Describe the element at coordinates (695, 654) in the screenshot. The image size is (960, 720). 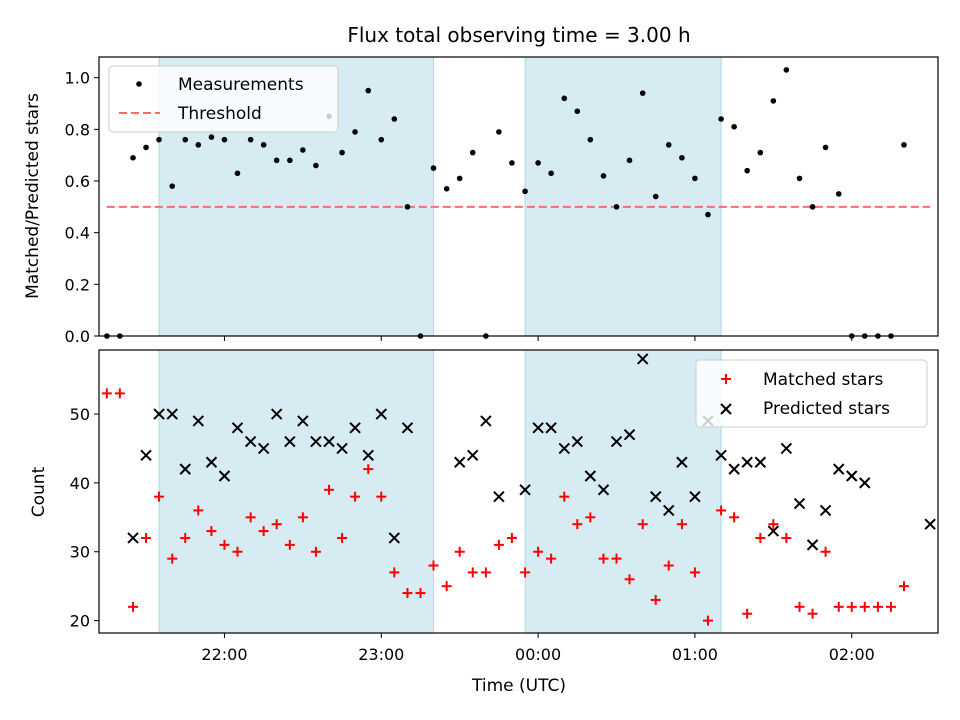
I see `x-tick-label: 01:00` at that location.